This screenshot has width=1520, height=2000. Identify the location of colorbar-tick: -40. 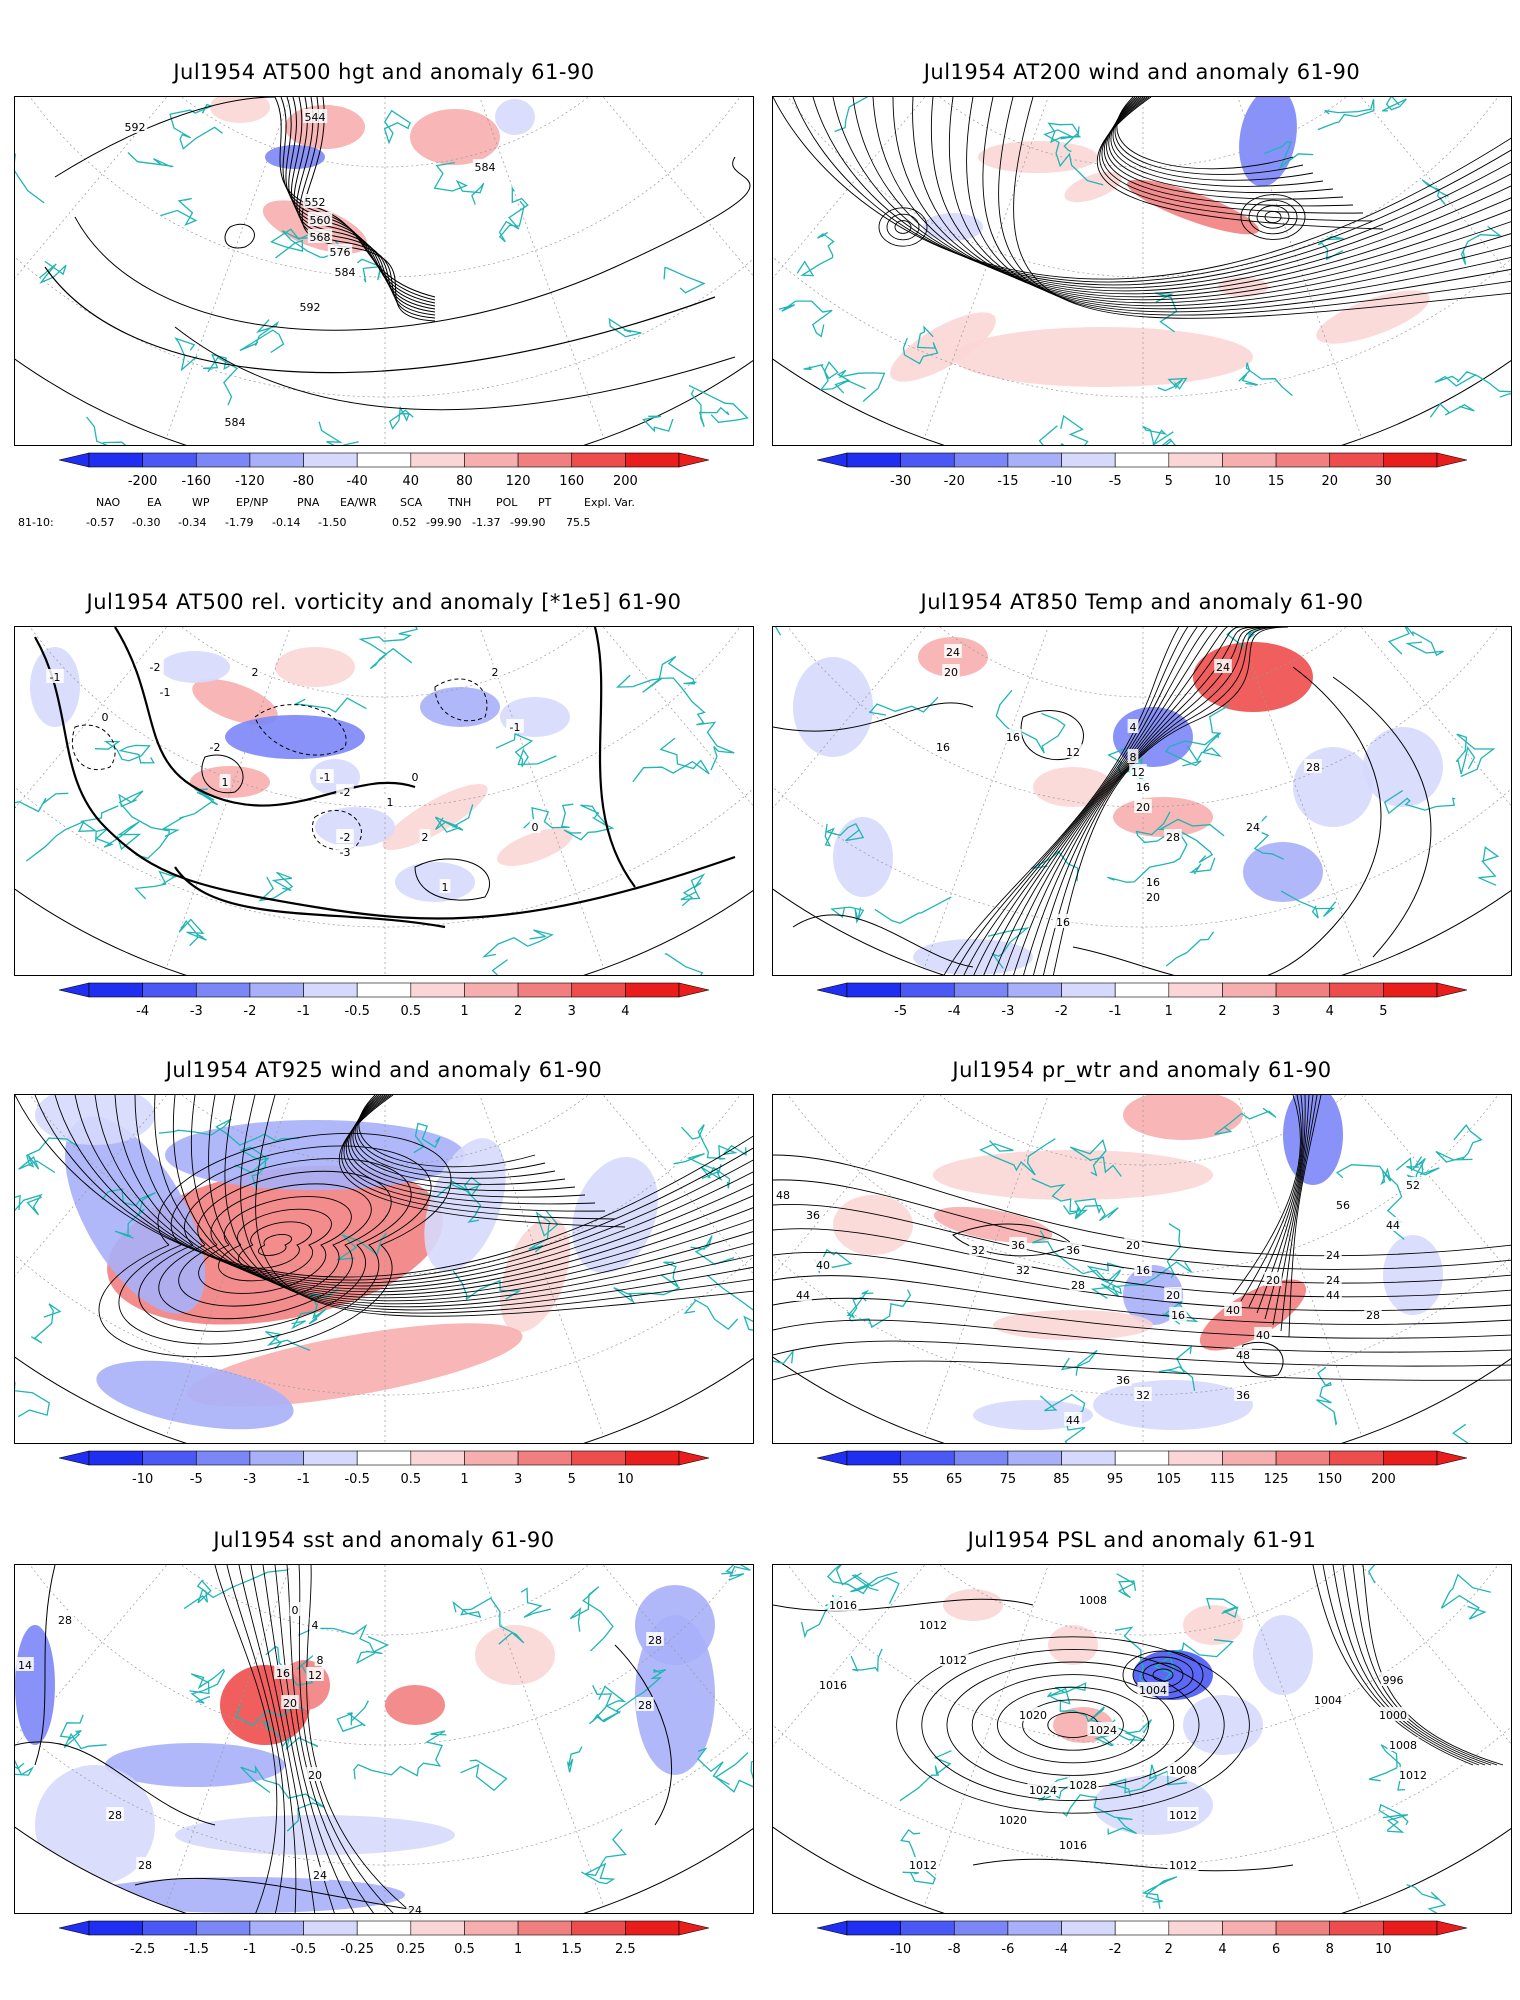
(357, 481).